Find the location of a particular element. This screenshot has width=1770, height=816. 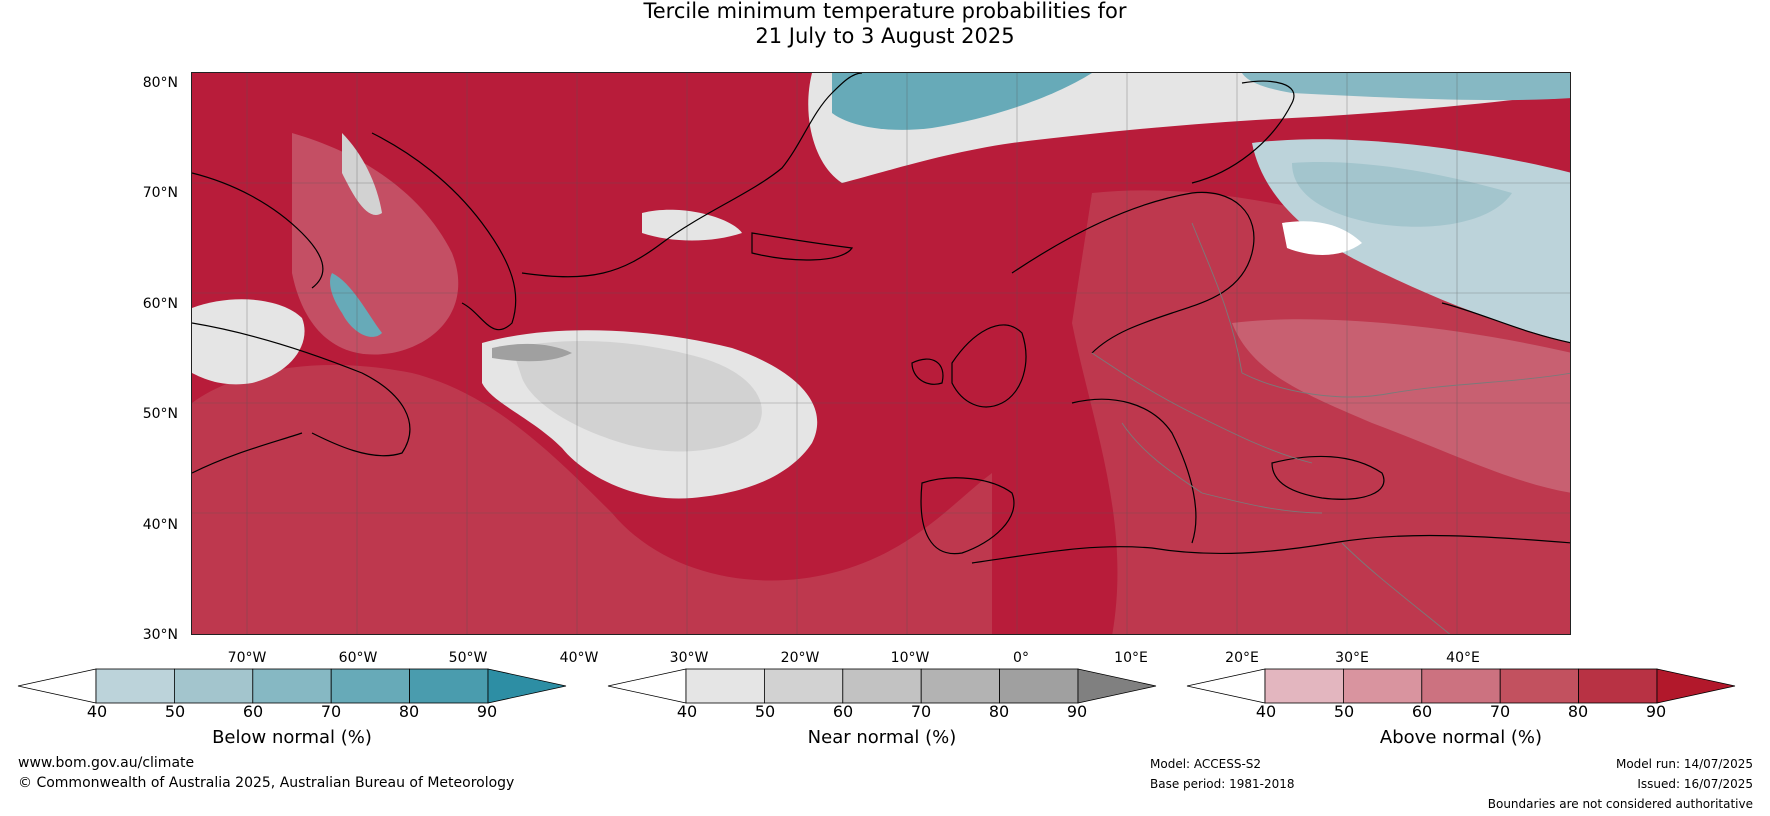

below-tick: 80 is located at coordinates (409, 711).